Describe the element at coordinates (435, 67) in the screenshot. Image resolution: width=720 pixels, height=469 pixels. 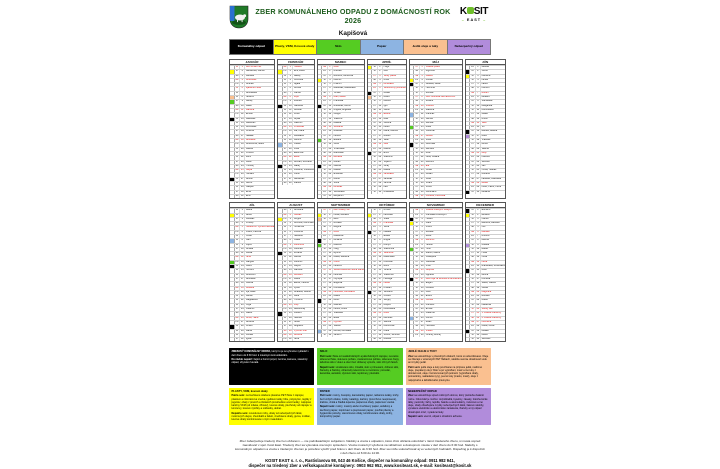
I see `day-row: Pi 1 Sviatok práce` at that location.